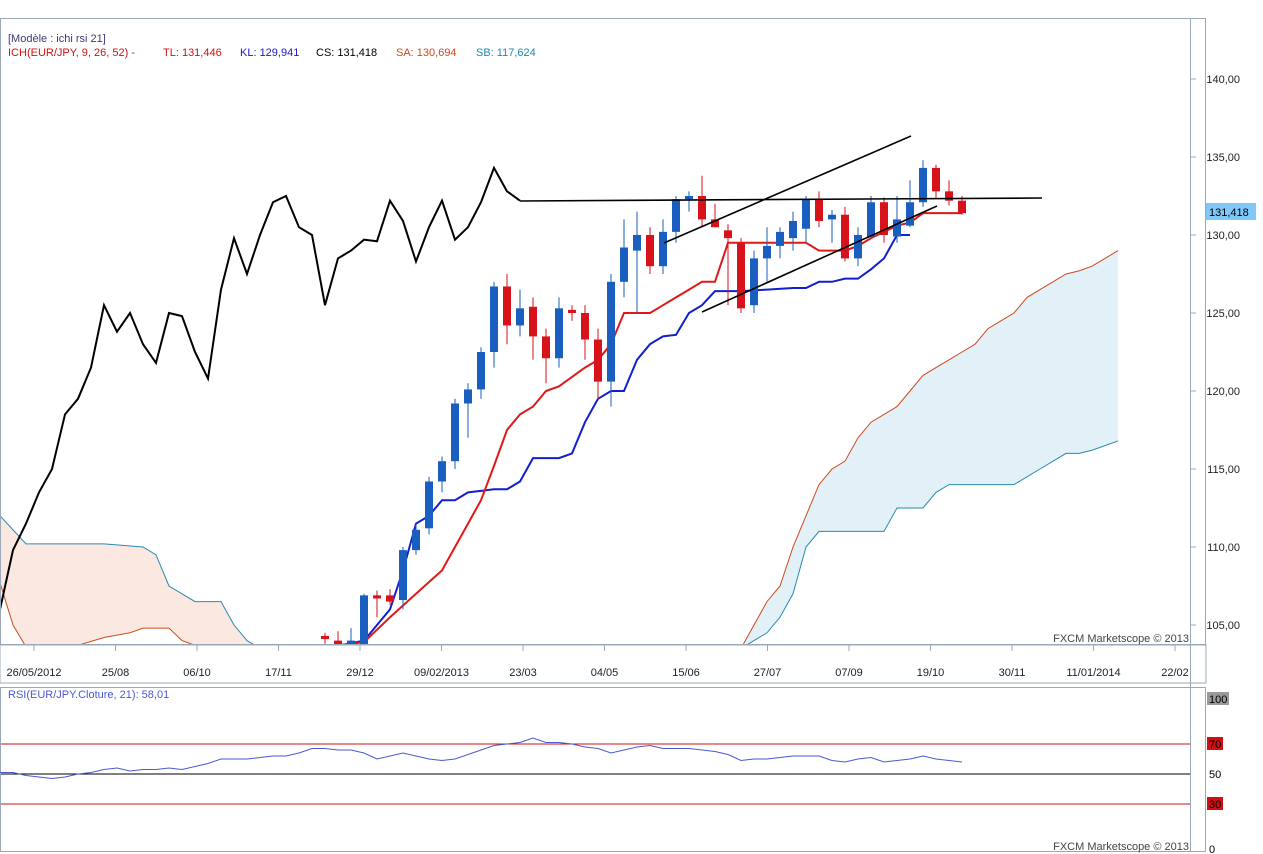 The image size is (1263, 854). What do you see at coordinates (787, 189) in the screenshot?
I see `channel-upper-line` at bounding box center [787, 189].